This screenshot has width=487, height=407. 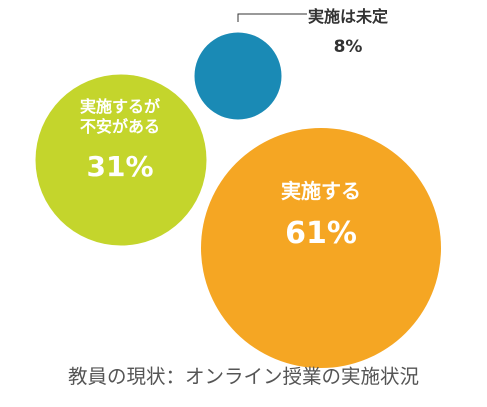 What do you see at coordinates (272, 17) in the screenshot?
I see `leader-line` at bounding box center [272, 17].